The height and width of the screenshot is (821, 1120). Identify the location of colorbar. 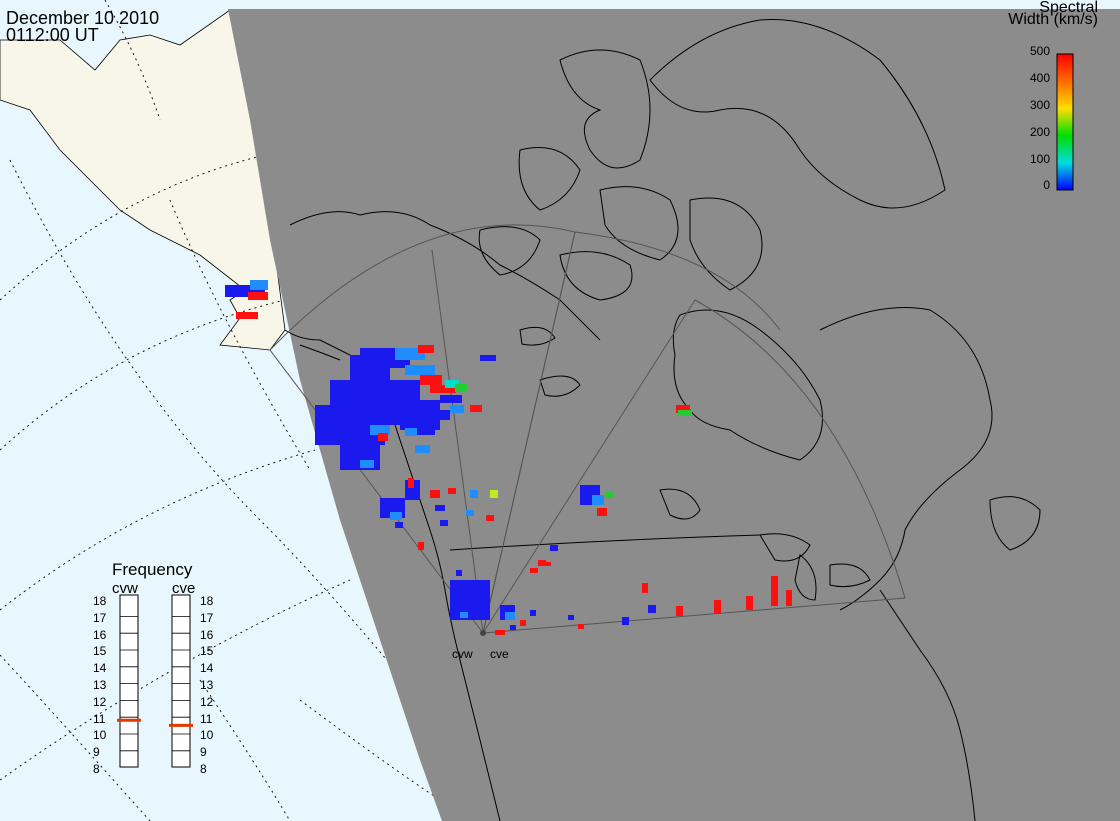
(1065, 122).